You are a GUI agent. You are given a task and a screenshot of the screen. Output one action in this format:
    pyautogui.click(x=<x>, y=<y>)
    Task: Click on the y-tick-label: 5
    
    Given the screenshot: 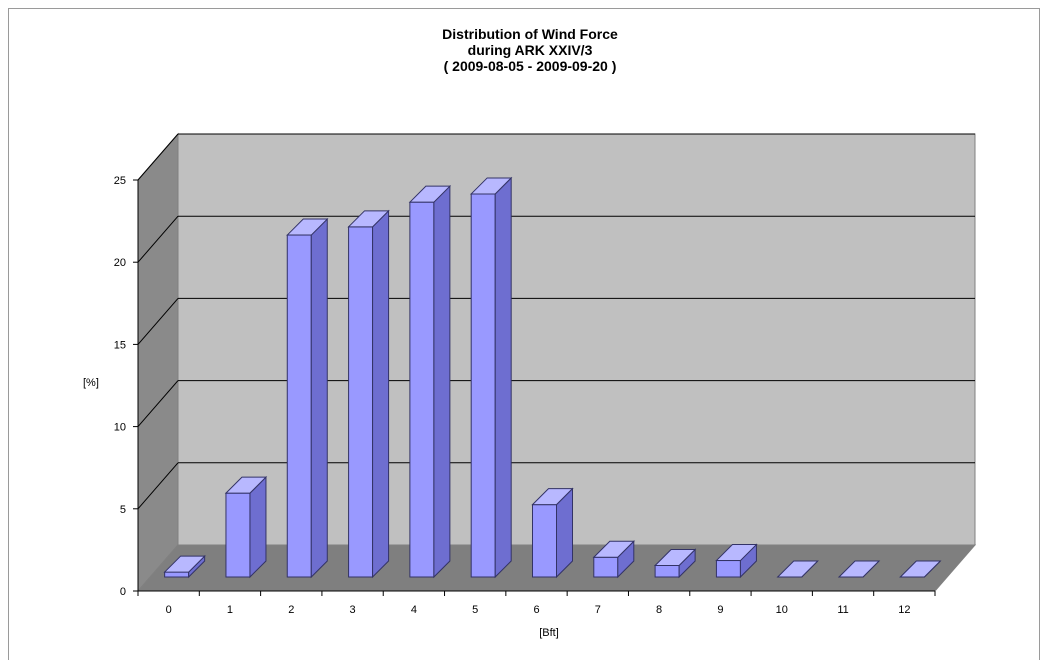 What is the action you would take?
    pyautogui.click(x=123, y=510)
    